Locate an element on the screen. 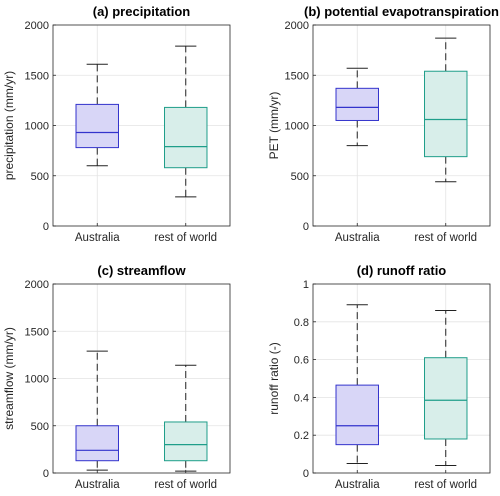  y-axis-label: streamflow (mm/yr) is located at coordinates (9, 378).